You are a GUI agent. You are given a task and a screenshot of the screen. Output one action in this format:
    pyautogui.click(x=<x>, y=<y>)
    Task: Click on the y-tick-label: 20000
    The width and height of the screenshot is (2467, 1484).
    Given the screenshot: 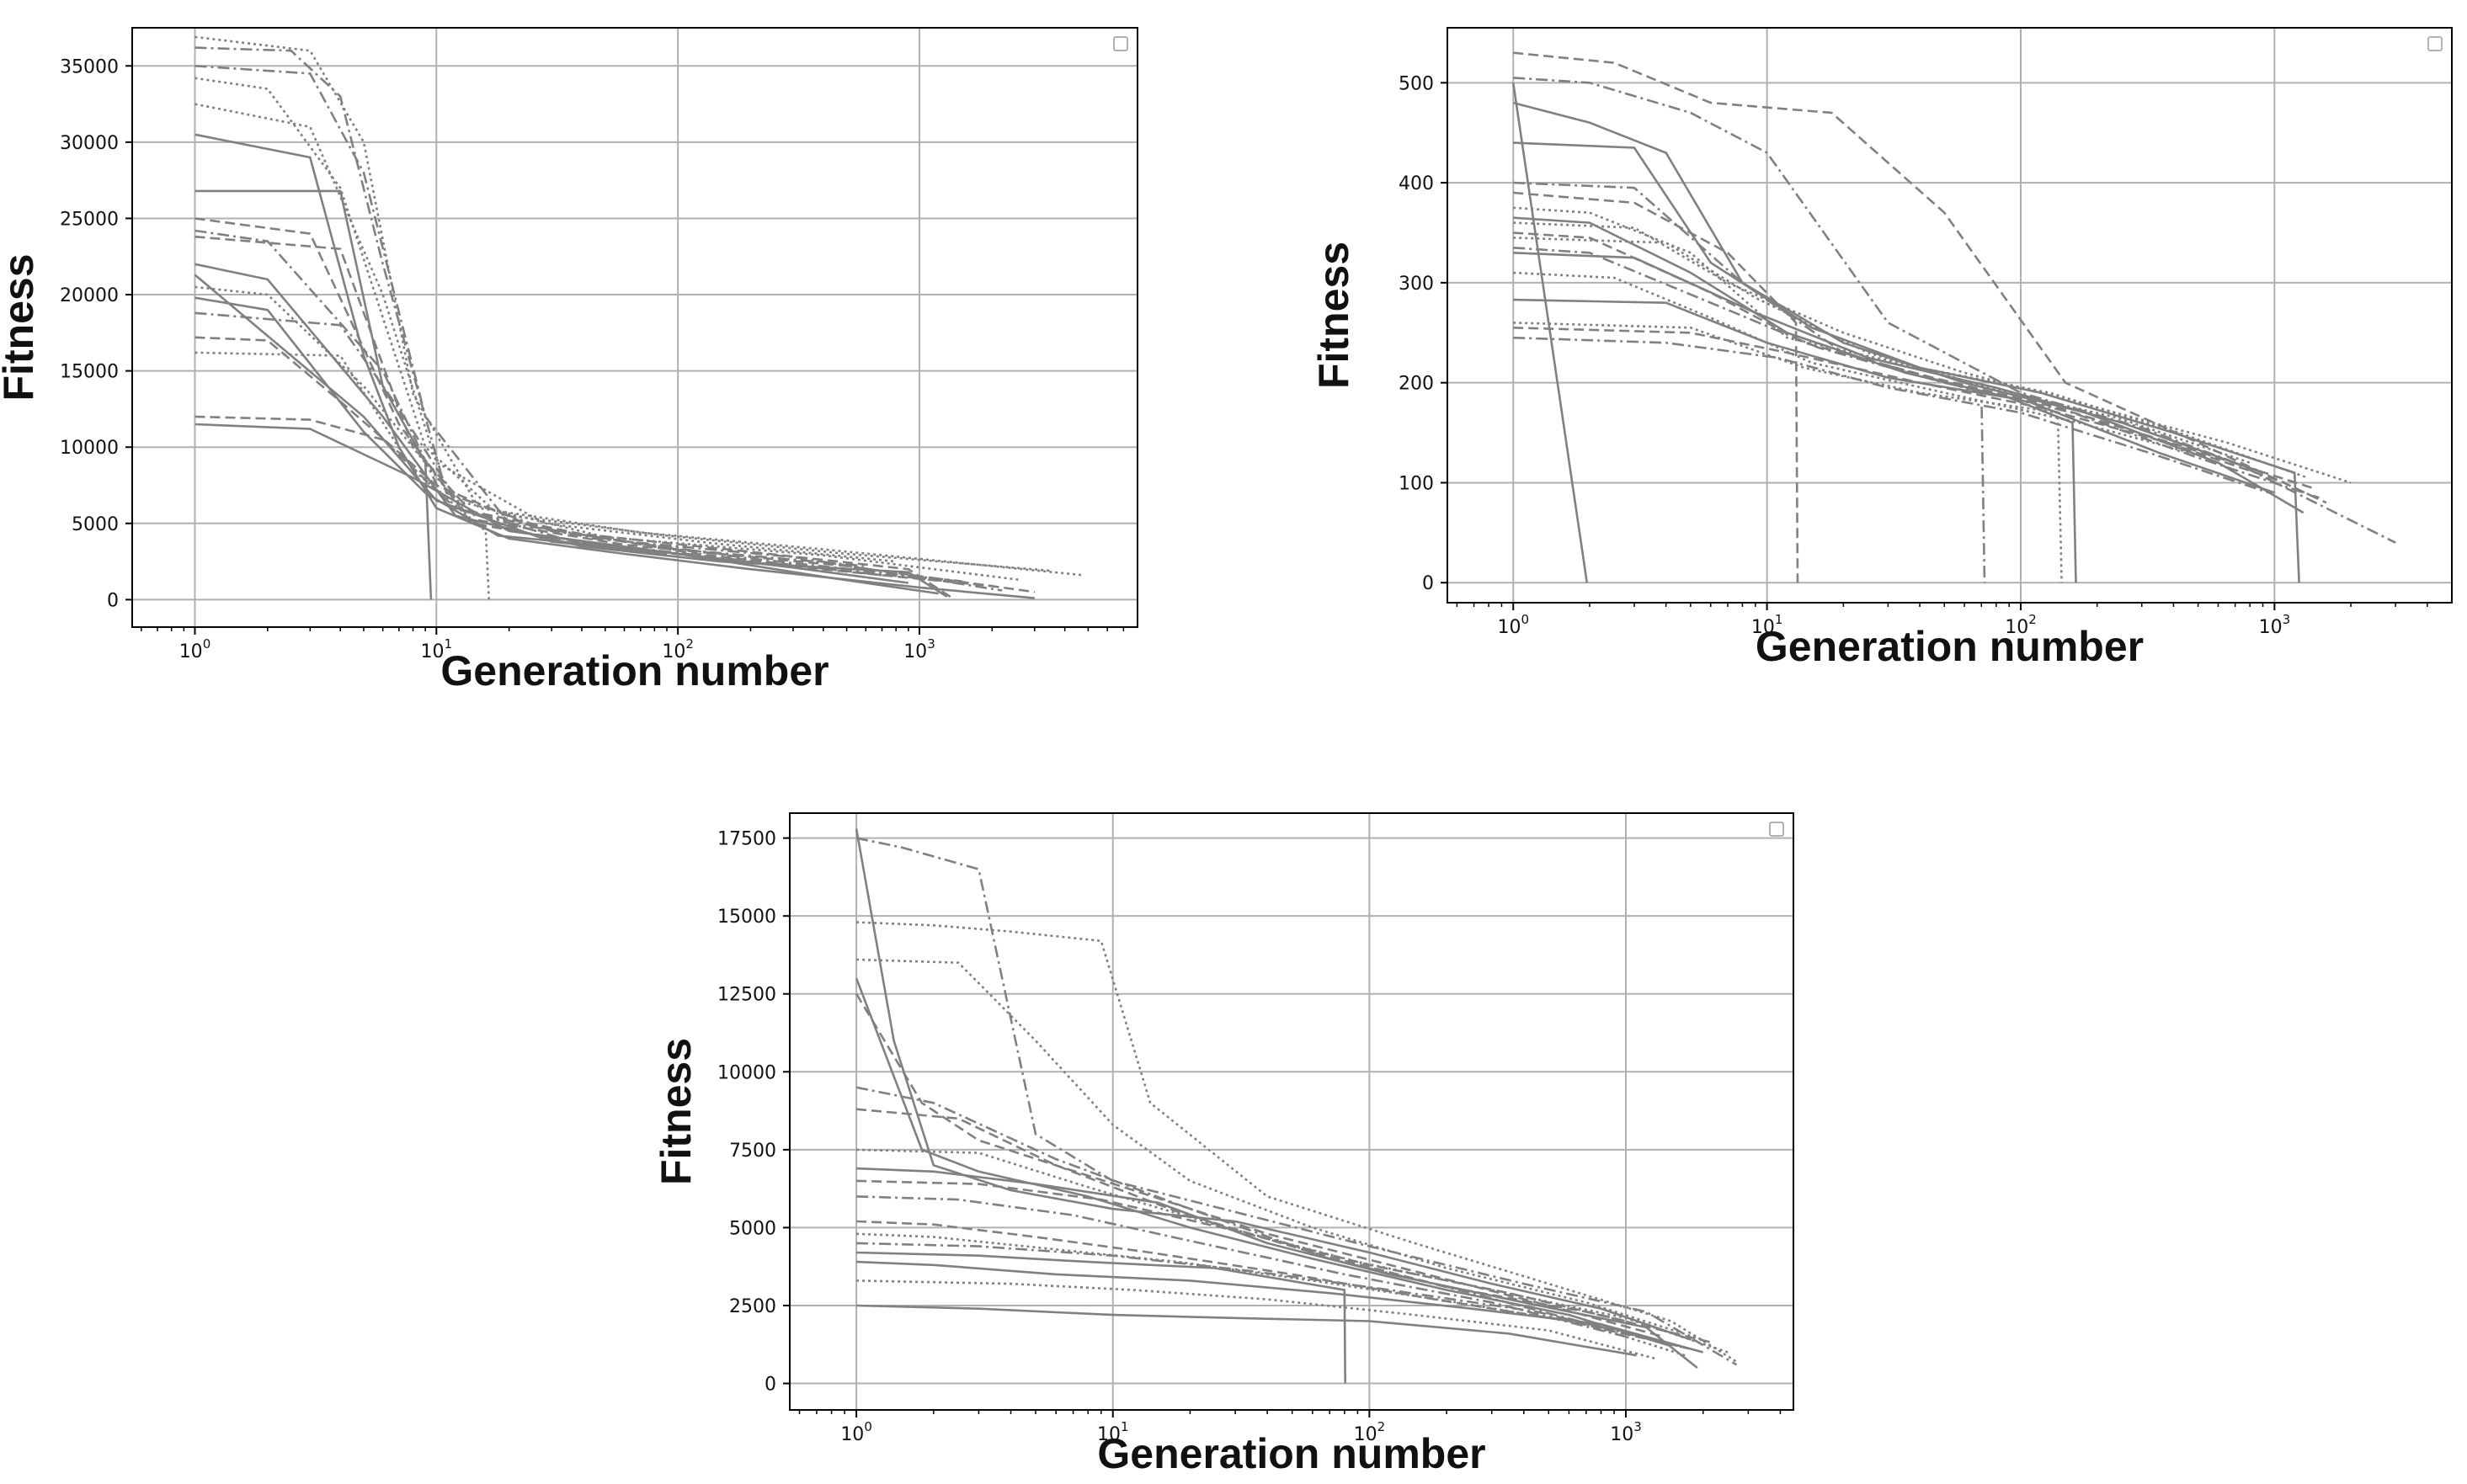 What is the action you would take?
    pyautogui.click(x=89, y=295)
    